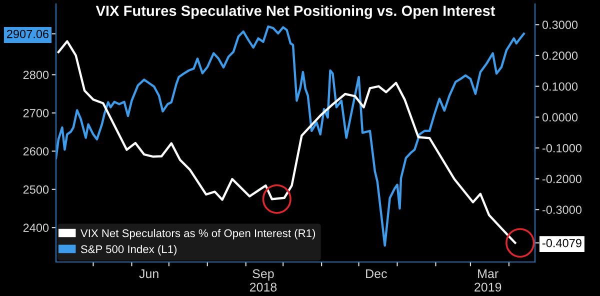 The width and height of the screenshot is (600, 296). Describe the element at coordinates (27, 34) in the screenshot. I see `y-tick-label: 2907.06` at that location.